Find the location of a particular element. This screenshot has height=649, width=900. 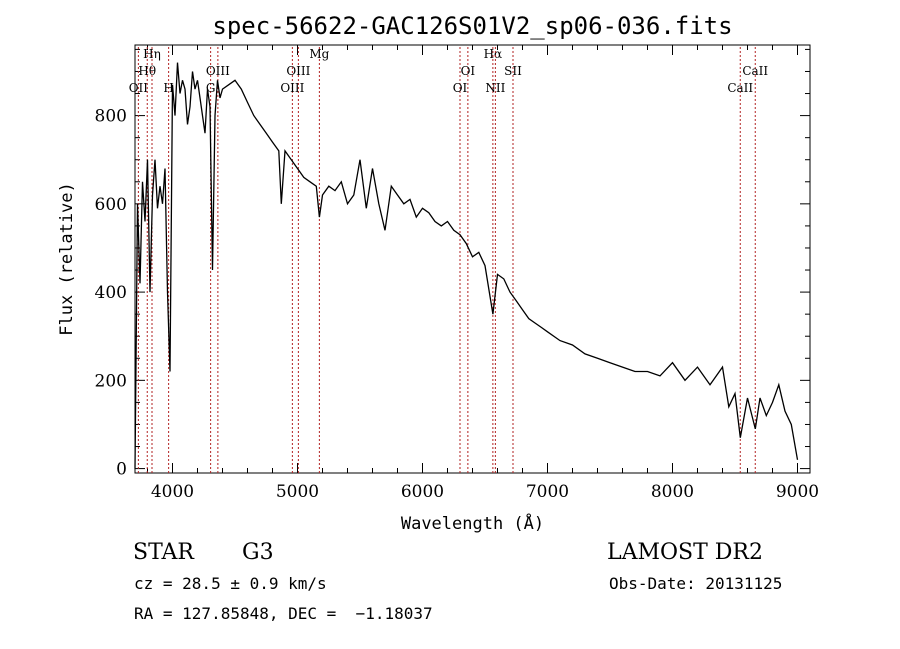

line-label: SII is located at coordinates (513, 71).